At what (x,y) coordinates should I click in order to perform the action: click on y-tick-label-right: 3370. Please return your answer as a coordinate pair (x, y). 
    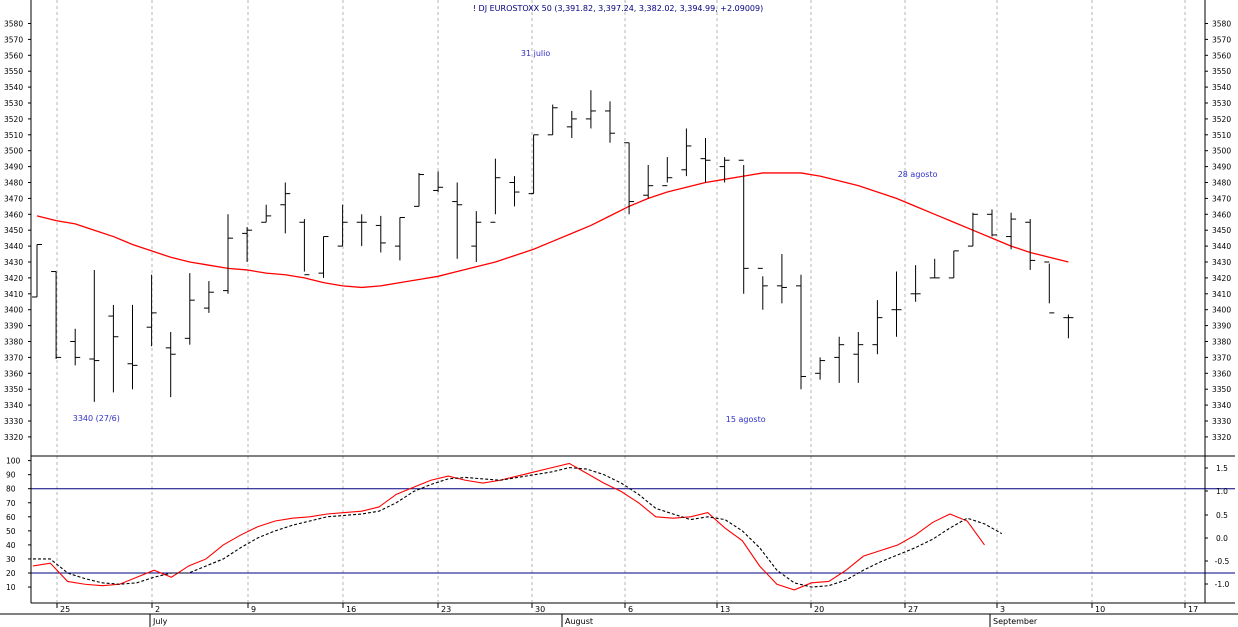
    Looking at the image, I should click on (1221, 357).